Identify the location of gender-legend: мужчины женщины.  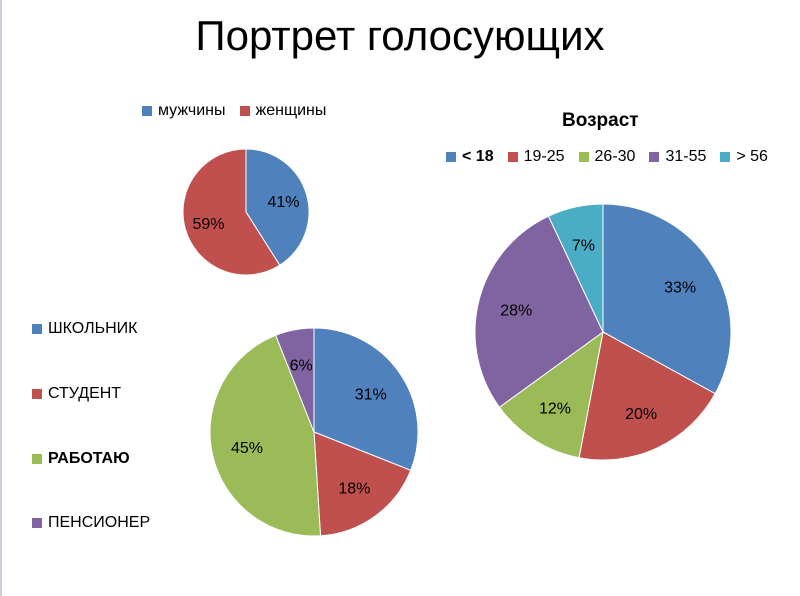
(241, 111).